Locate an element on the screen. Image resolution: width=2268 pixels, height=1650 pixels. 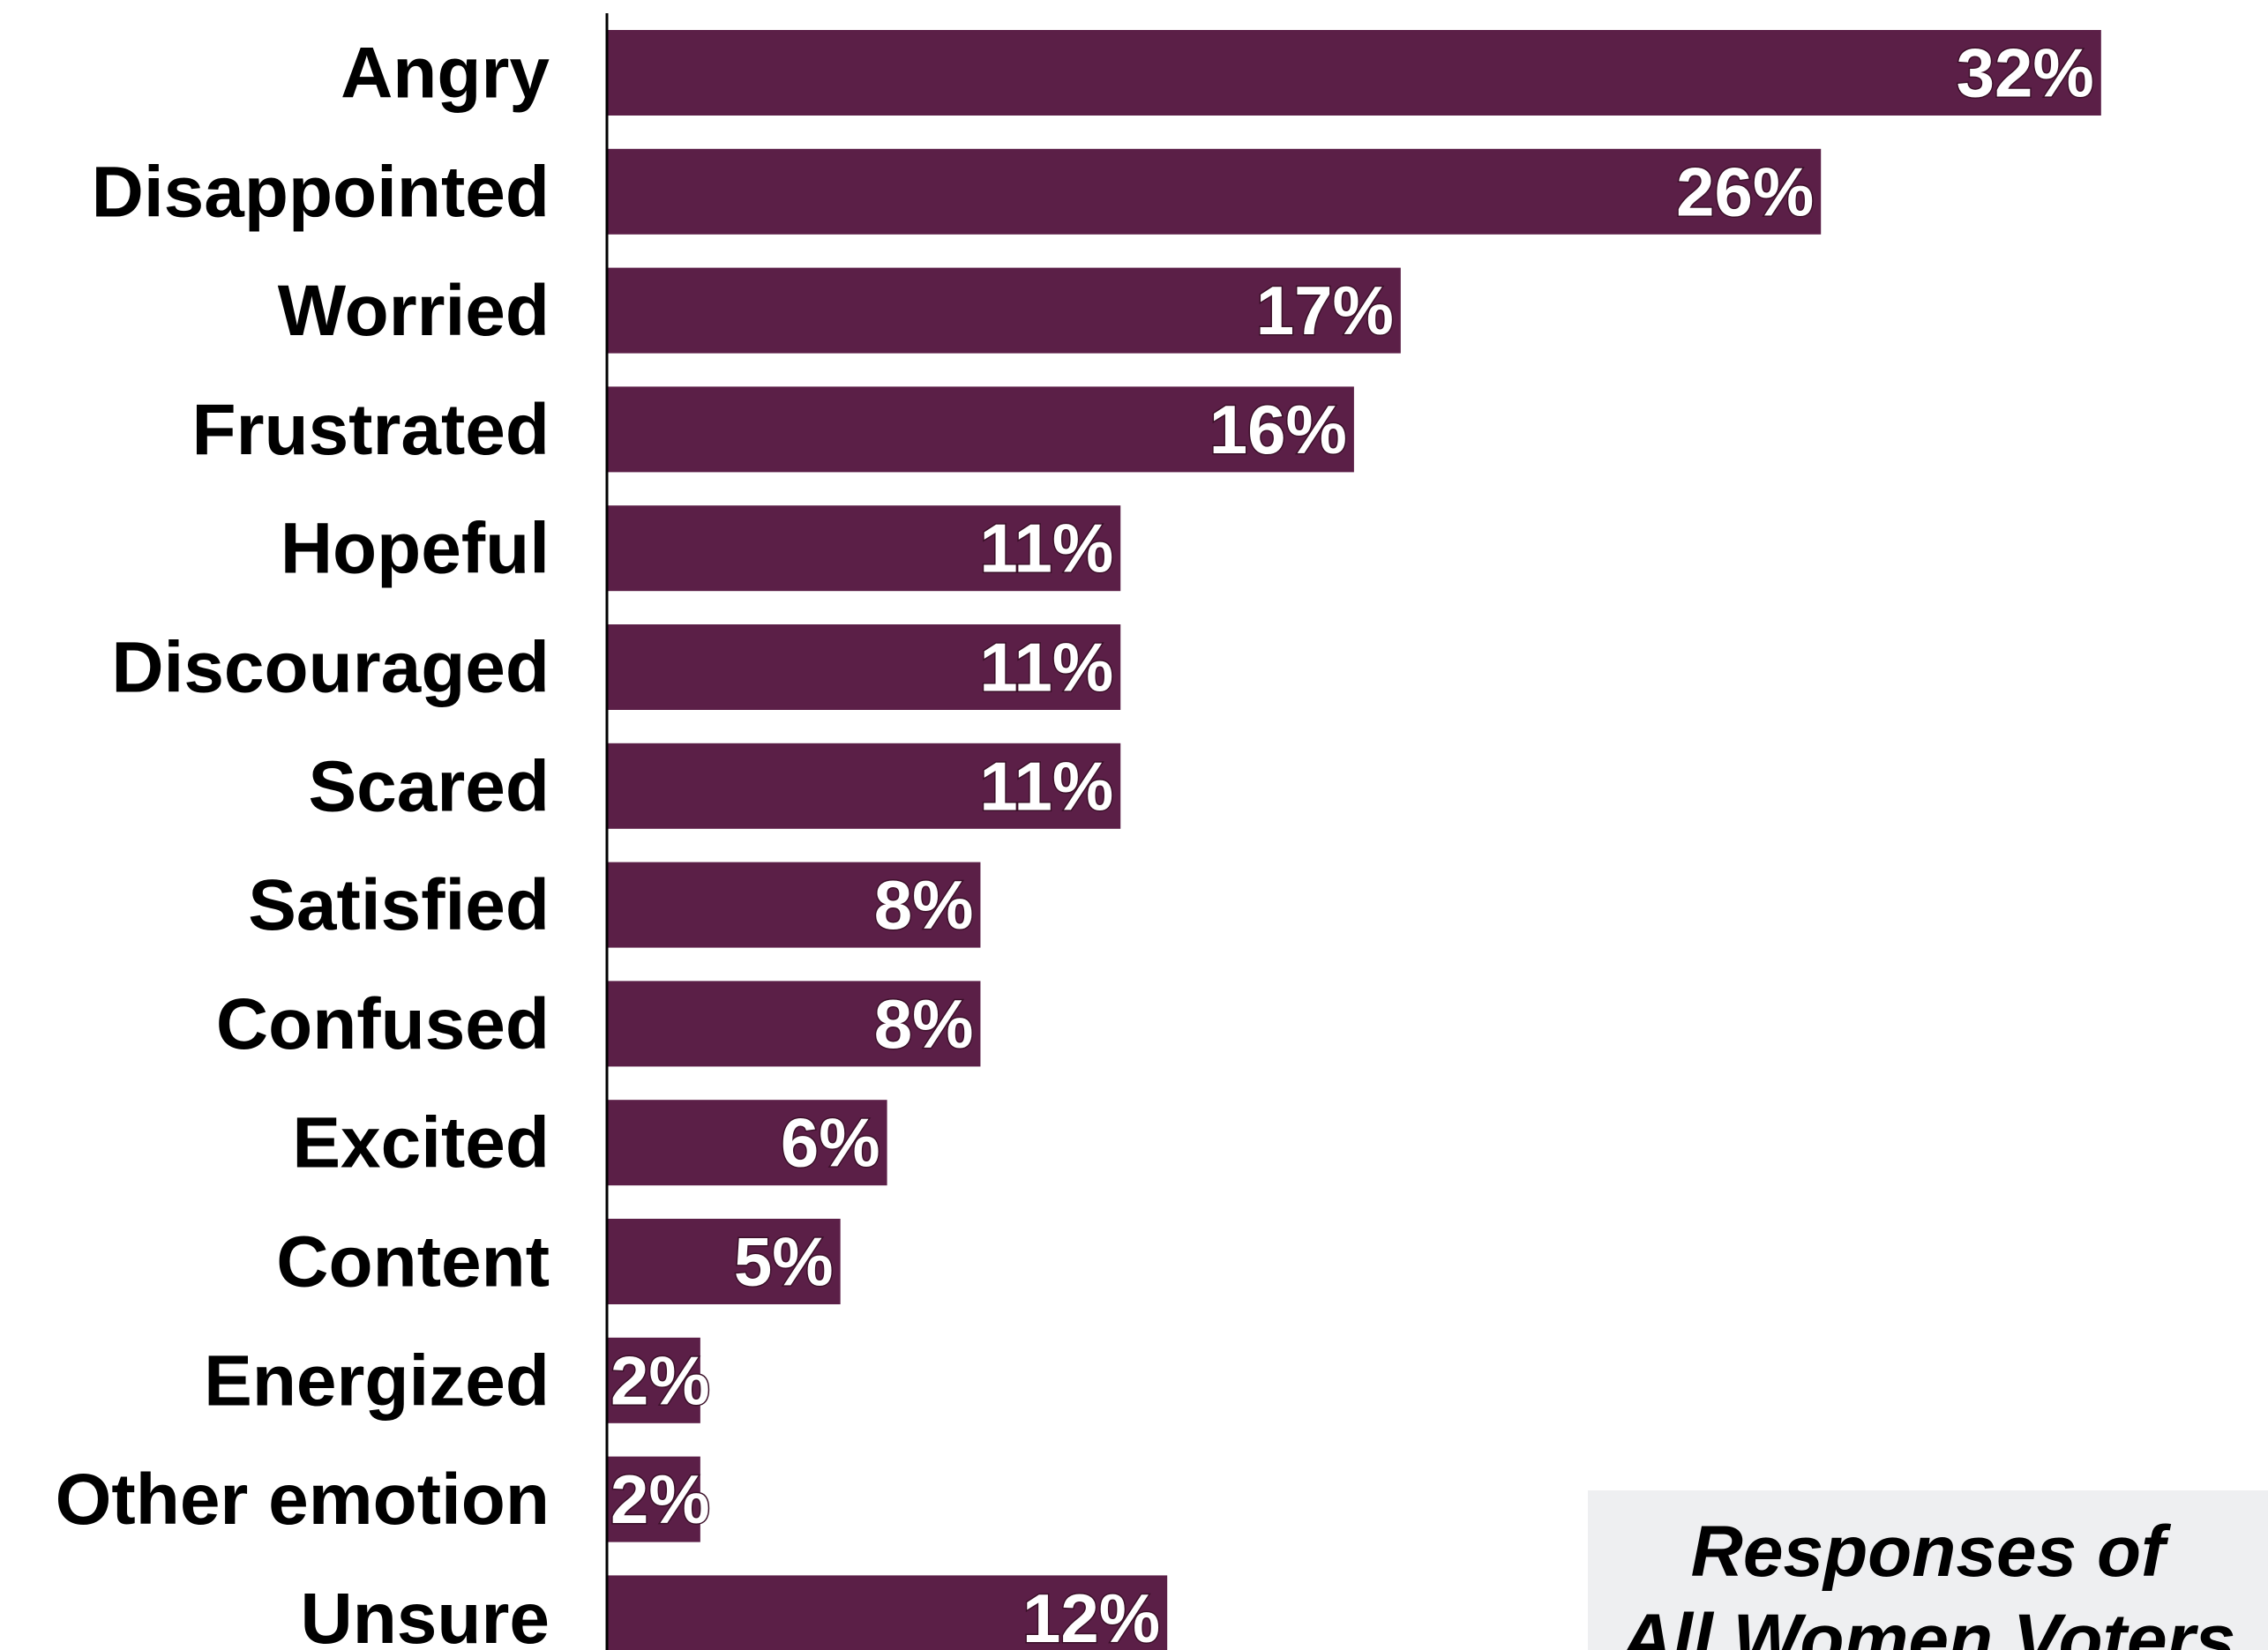
bar-scared is located at coordinates (864, 786).